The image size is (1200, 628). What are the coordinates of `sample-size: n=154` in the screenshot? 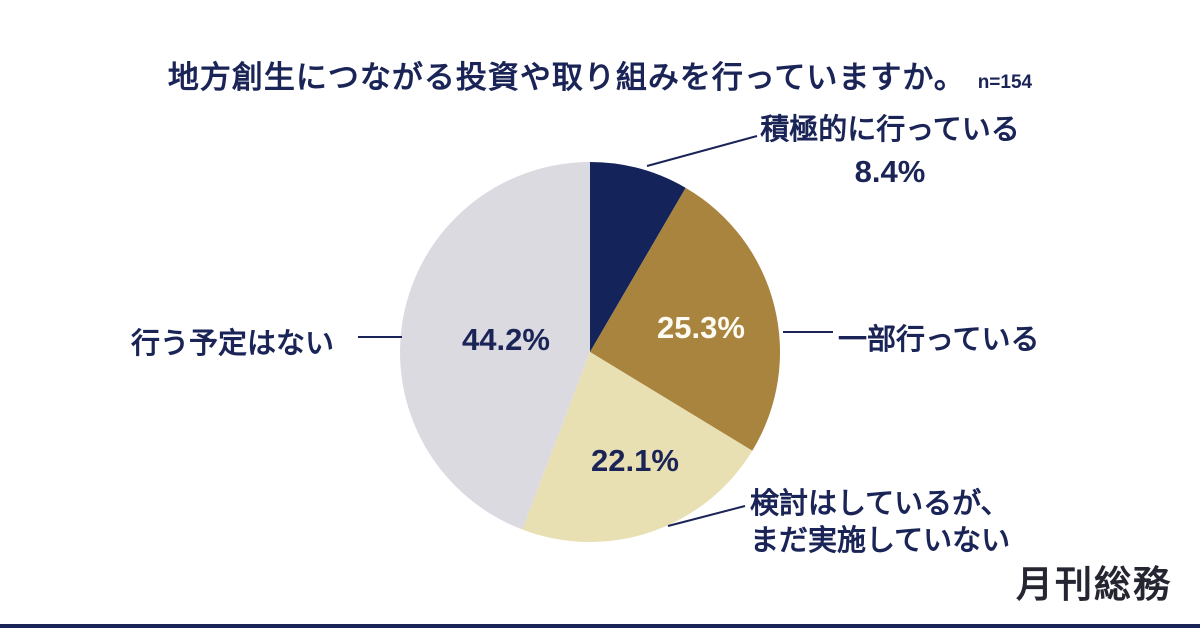 It's located at (1005, 82).